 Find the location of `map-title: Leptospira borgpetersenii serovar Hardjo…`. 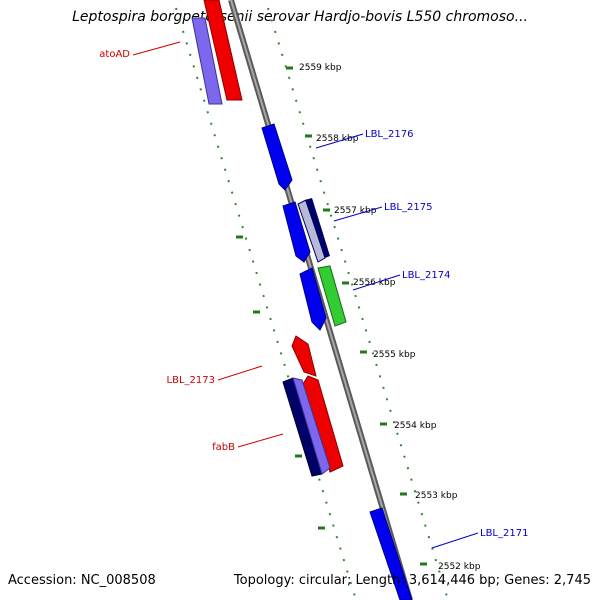

map-title: Leptospira borgpetersenii serovar Hardjo… is located at coordinates (300, 17).